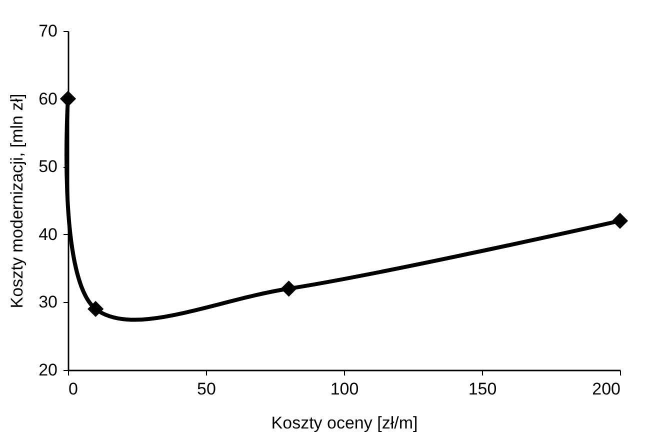 Image resolution: width=649 pixels, height=439 pixels. Describe the element at coordinates (48, 166) in the screenshot. I see `y-tick-label: 50` at that location.